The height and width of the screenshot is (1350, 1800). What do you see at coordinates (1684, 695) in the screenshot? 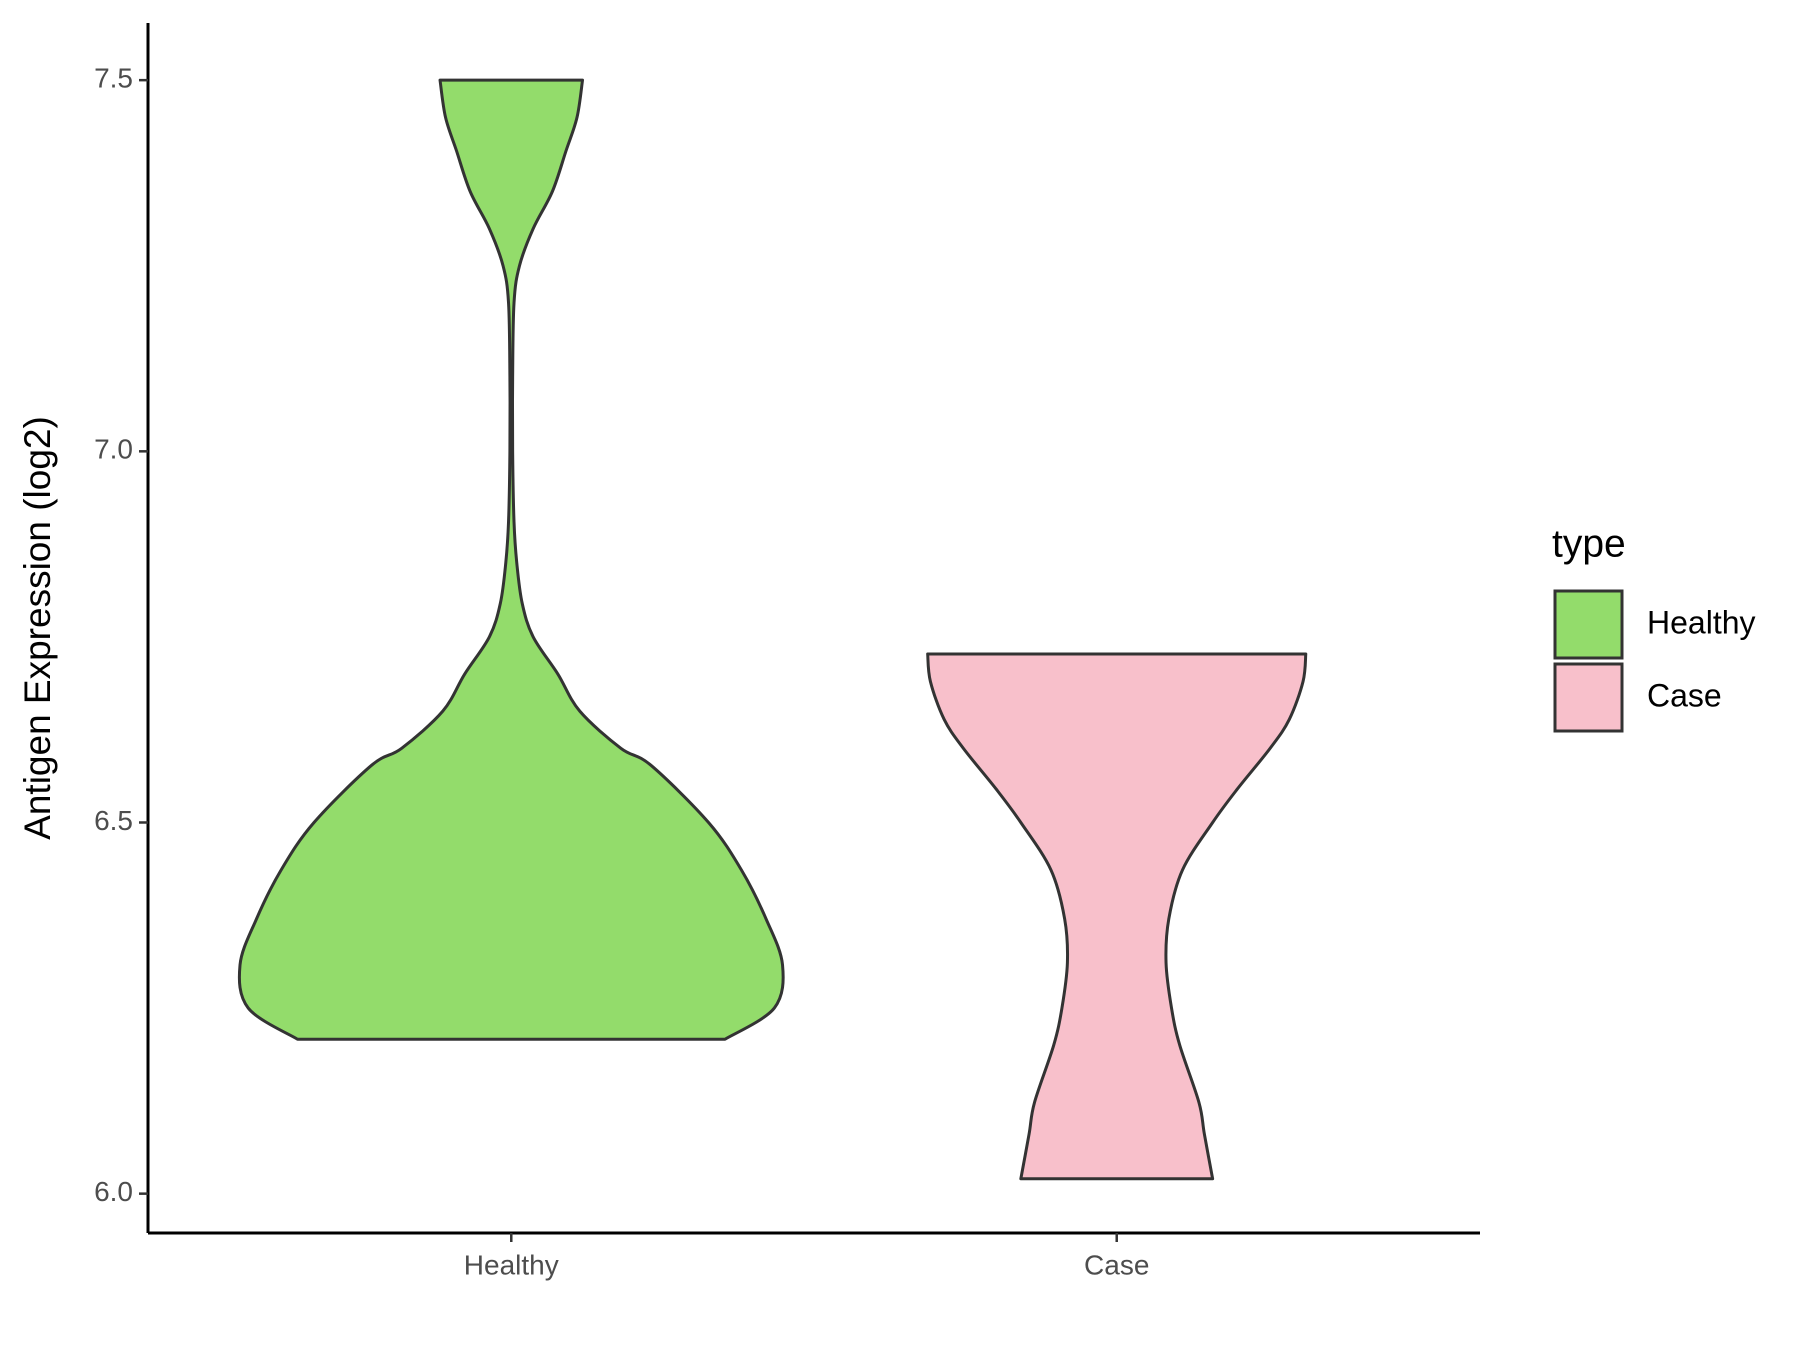
I see `legend-label: Case` at bounding box center [1684, 695].